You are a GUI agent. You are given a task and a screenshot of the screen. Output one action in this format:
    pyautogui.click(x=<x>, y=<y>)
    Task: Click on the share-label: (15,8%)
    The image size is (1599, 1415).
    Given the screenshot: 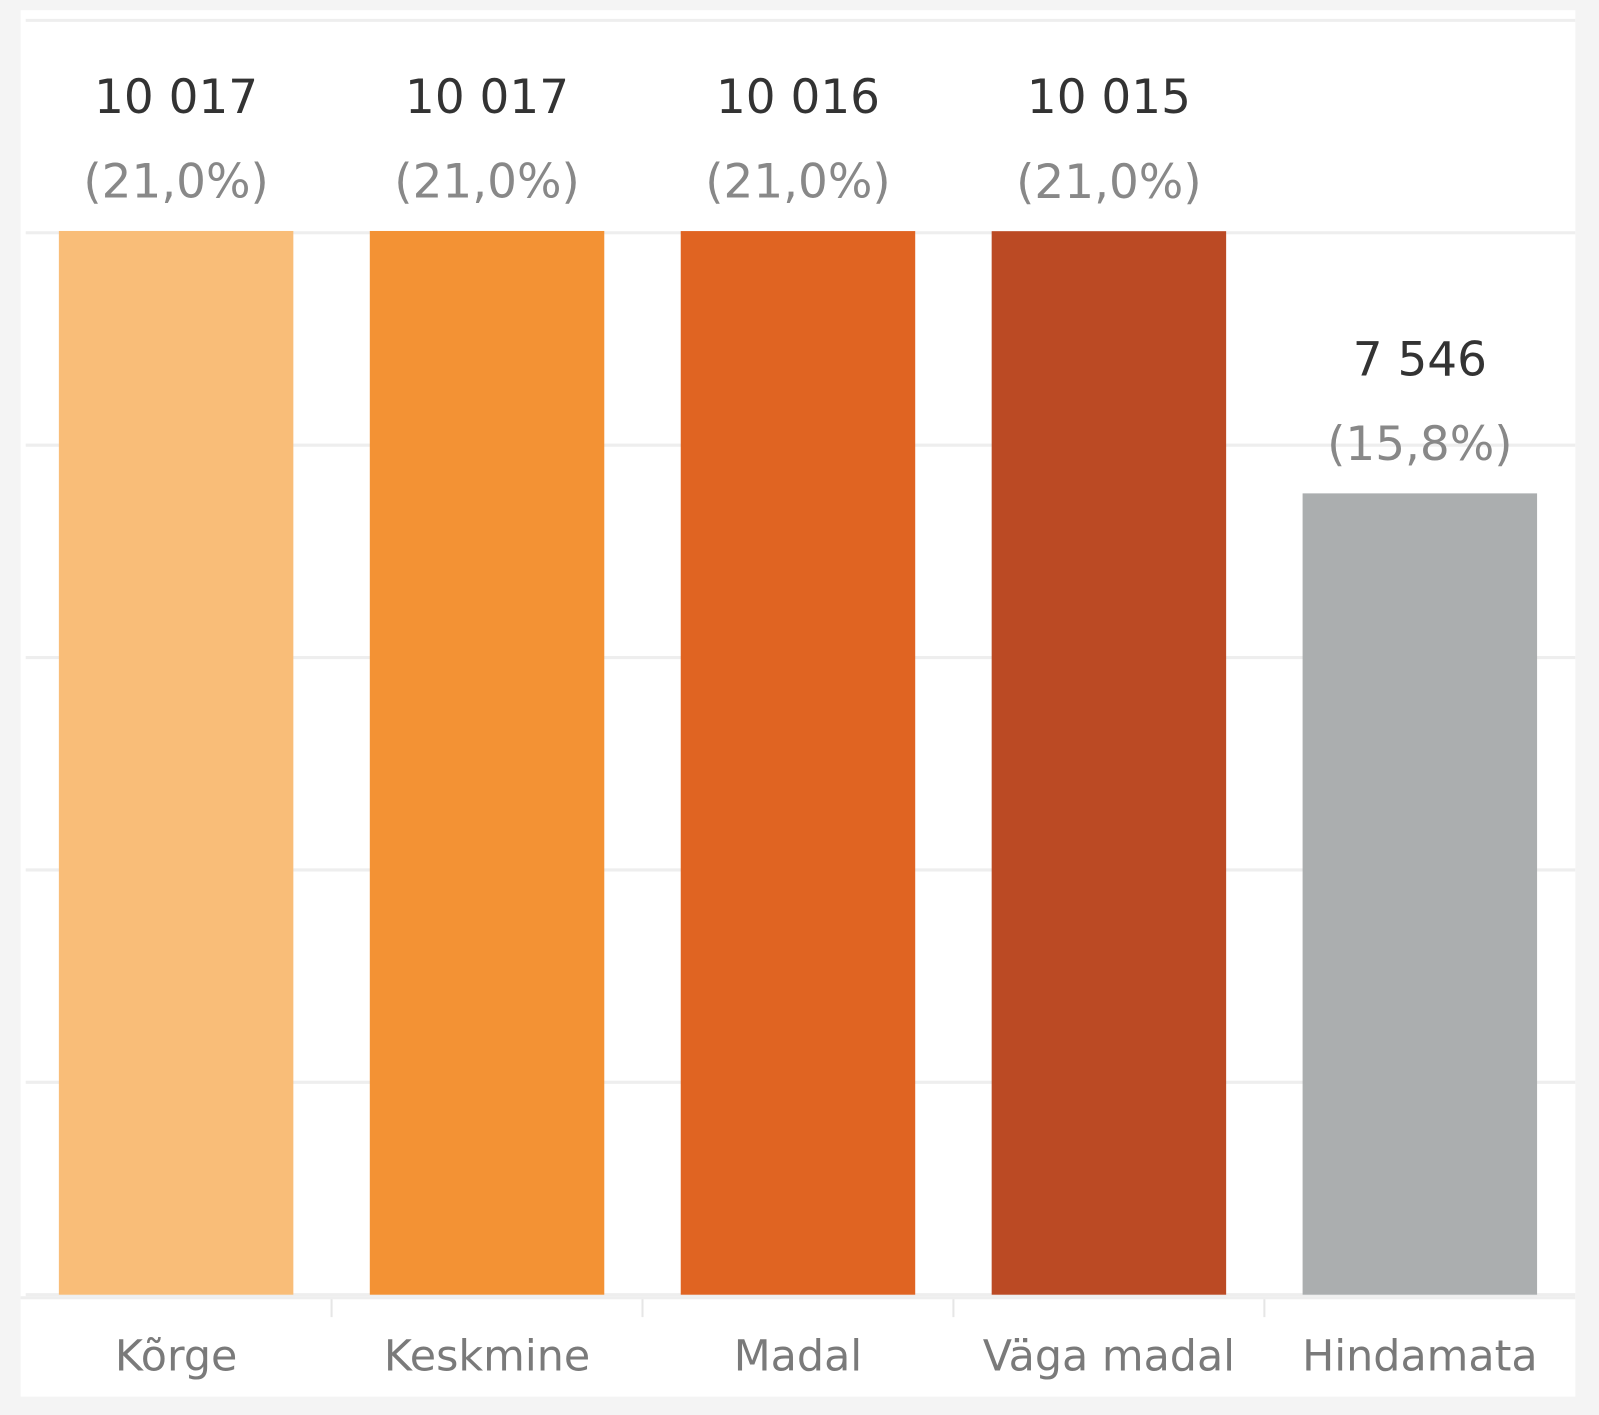 What is the action you would take?
    pyautogui.click(x=1420, y=444)
    